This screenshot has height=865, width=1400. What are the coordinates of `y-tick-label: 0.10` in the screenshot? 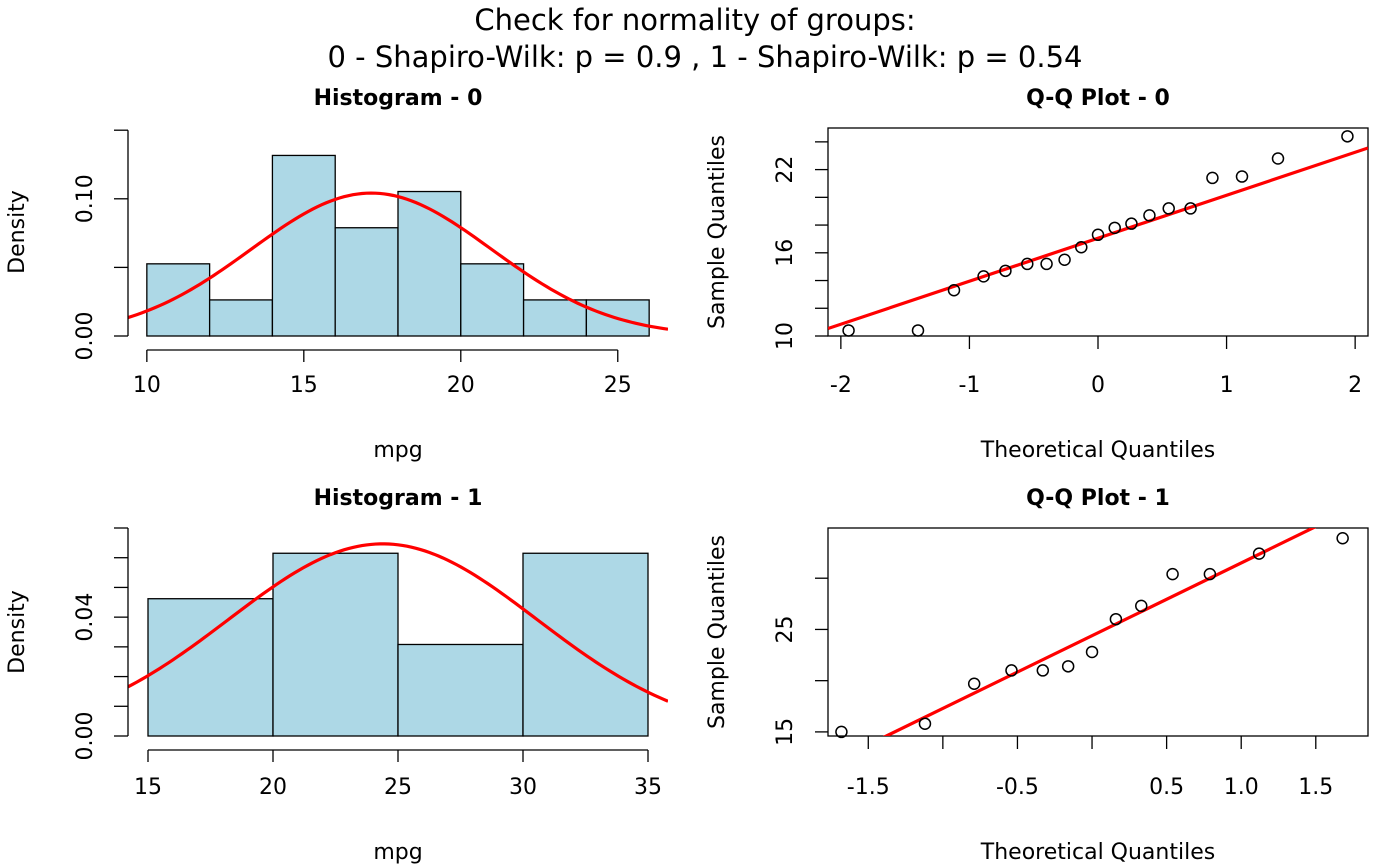 It's located at (85, 198).